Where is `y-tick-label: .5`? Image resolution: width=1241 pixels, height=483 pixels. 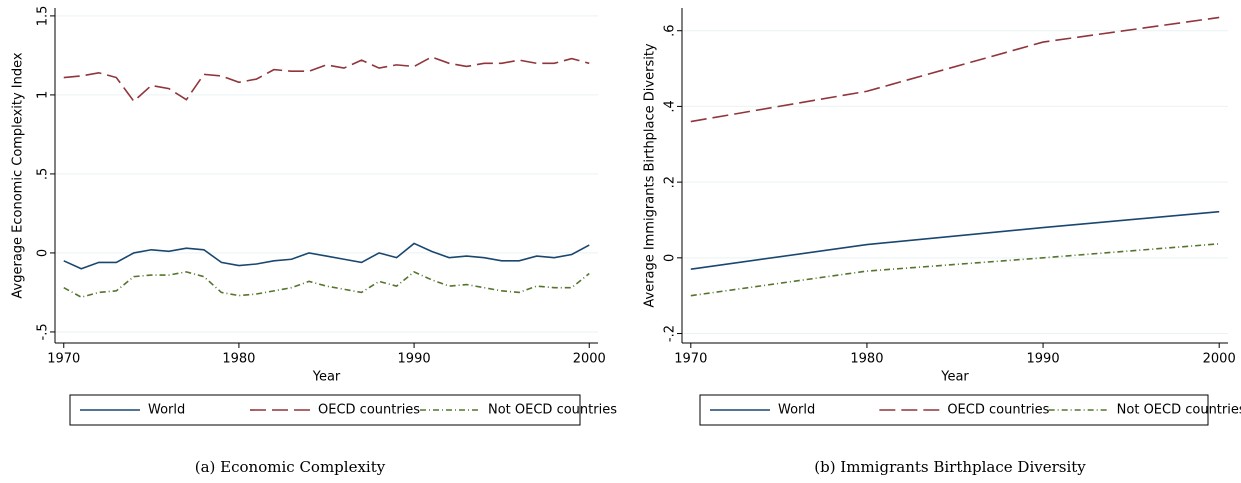
y-tick-label: .5 is located at coordinates (43, 174).